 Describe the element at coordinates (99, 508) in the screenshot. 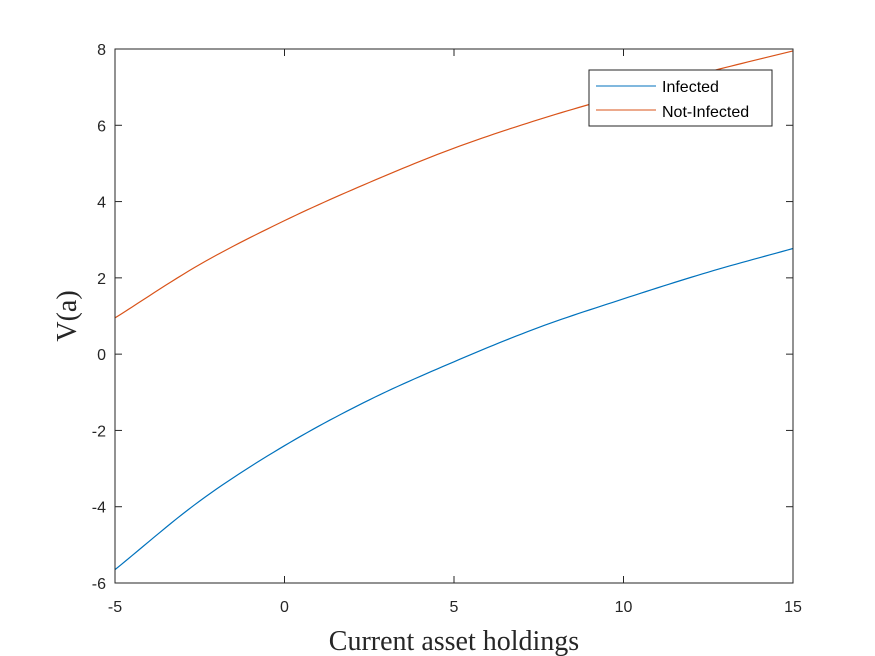

I see `y-tick-label: -4` at that location.